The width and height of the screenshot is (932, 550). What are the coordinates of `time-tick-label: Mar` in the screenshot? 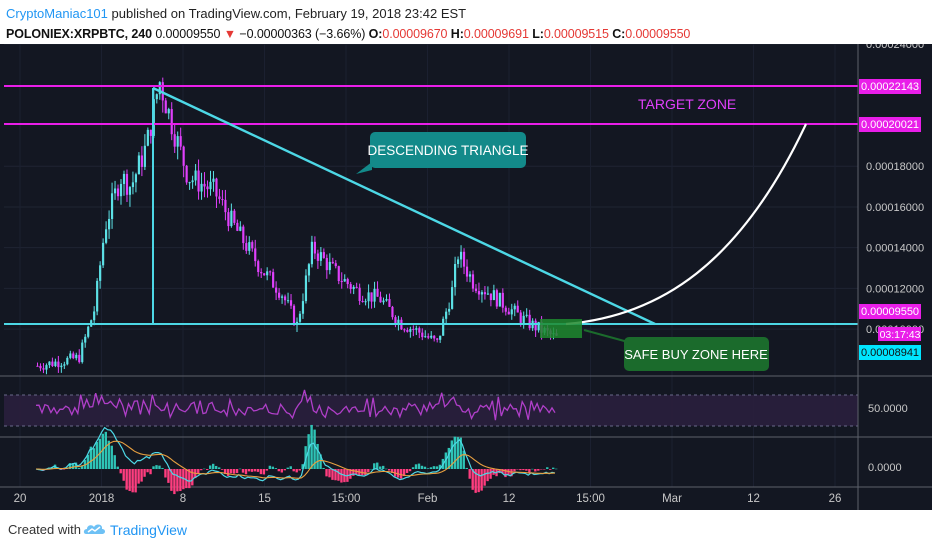 It's located at (672, 499).